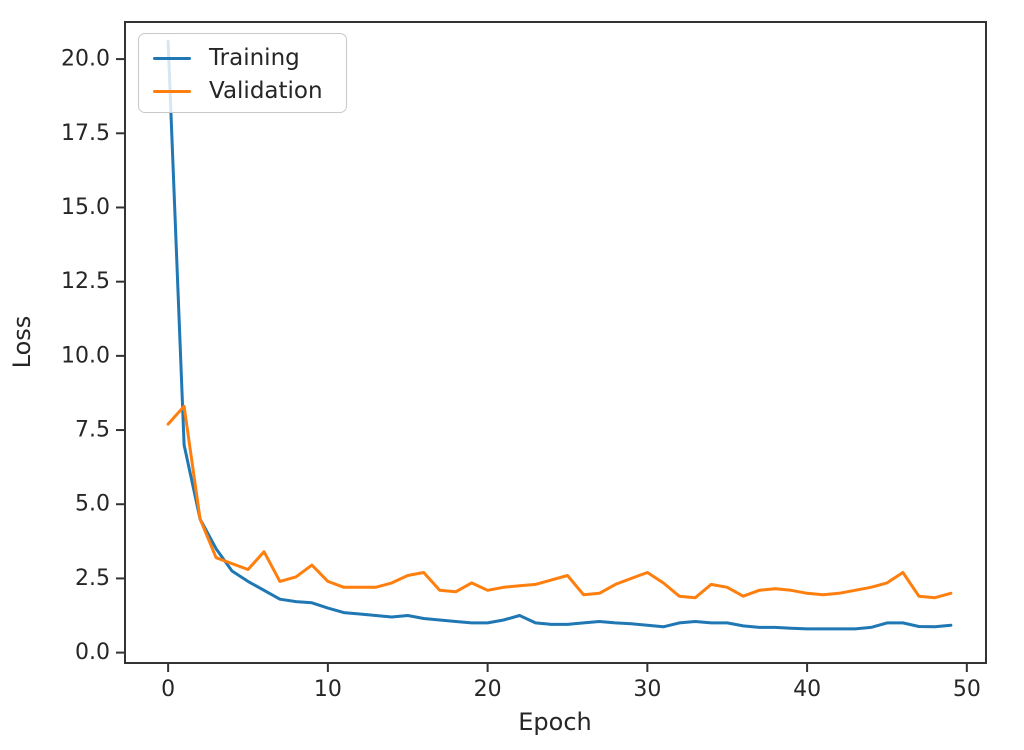 This screenshot has height=750, width=1024. I want to click on x-tick-label: 0, so click(168, 689).